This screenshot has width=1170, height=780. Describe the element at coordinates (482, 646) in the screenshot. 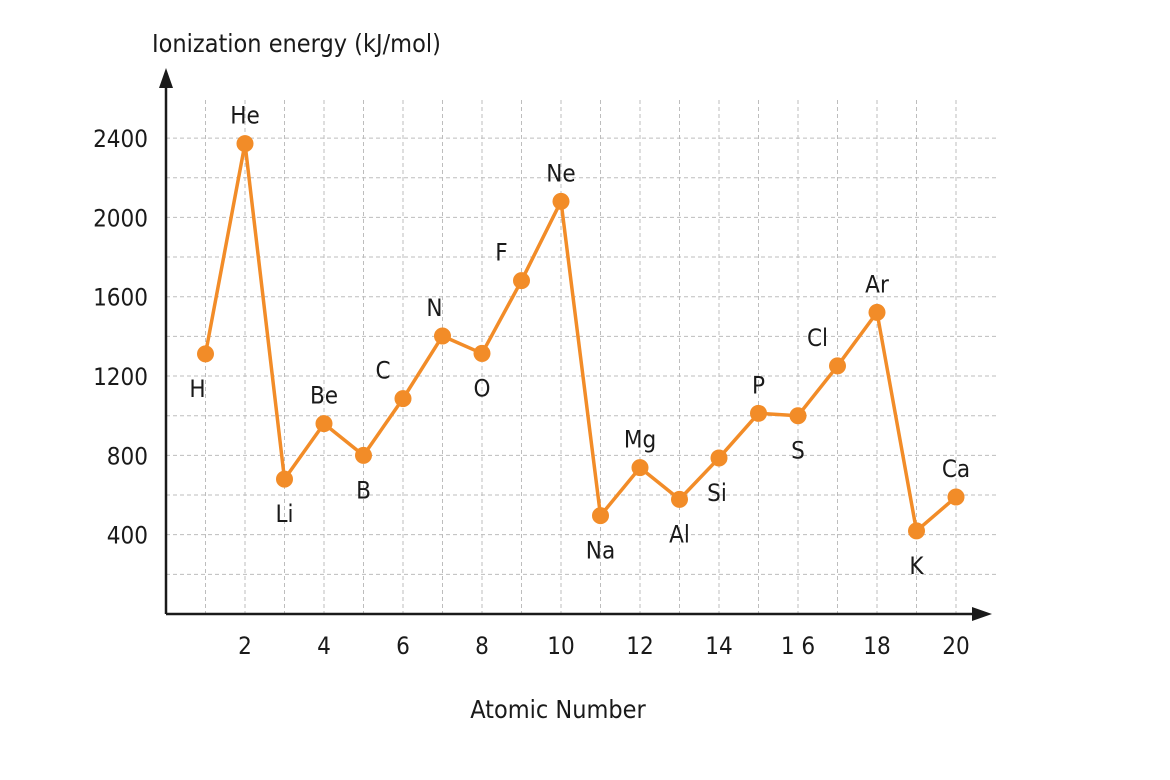

I see `x-tick-label: 8` at that location.